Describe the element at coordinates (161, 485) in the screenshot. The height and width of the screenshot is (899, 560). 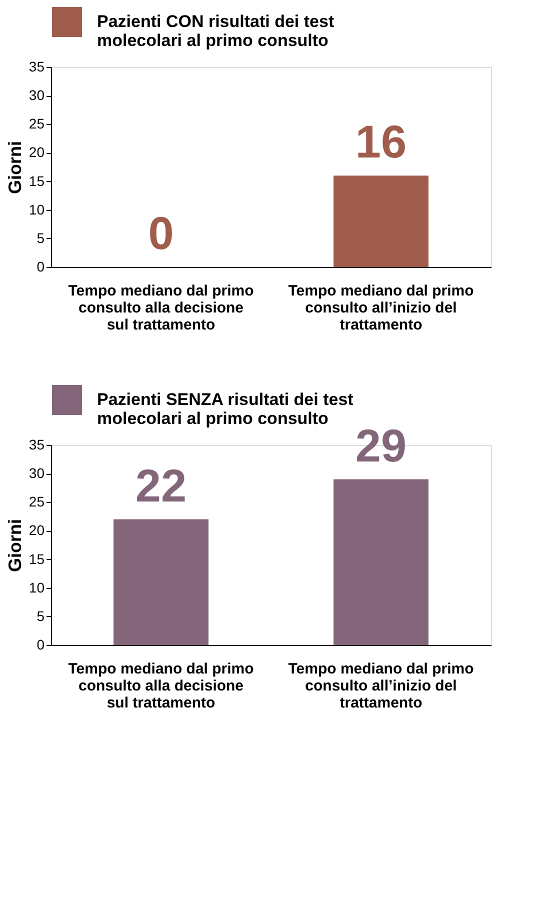
I see `data-label: 22` at that location.